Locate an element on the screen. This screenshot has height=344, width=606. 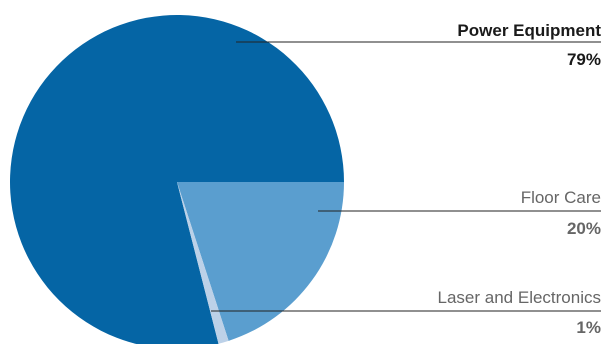
slice-value-laser-and-electronics: 1% is located at coordinates (588, 327).